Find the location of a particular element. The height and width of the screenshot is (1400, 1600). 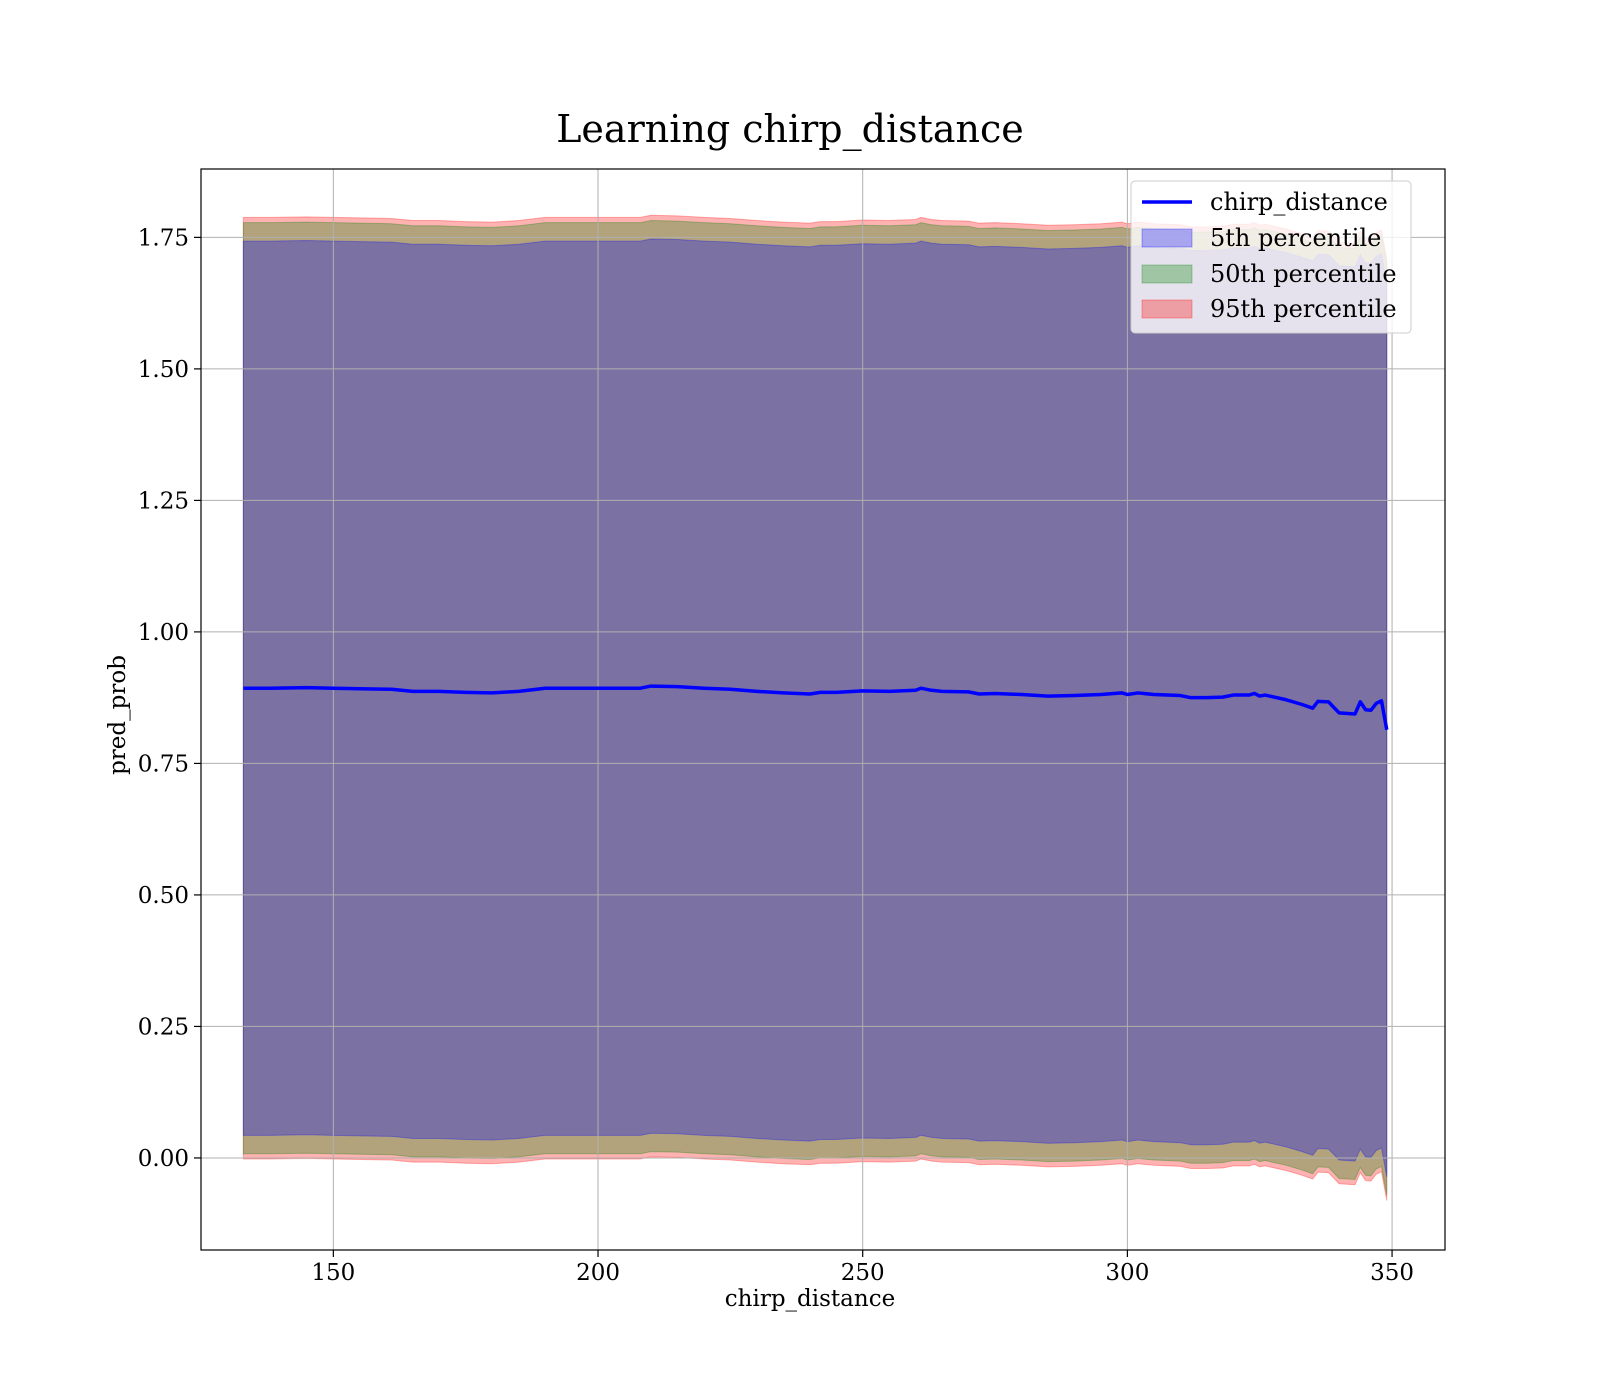

legend-swatch-95th is located at coordinates (1167, 309).